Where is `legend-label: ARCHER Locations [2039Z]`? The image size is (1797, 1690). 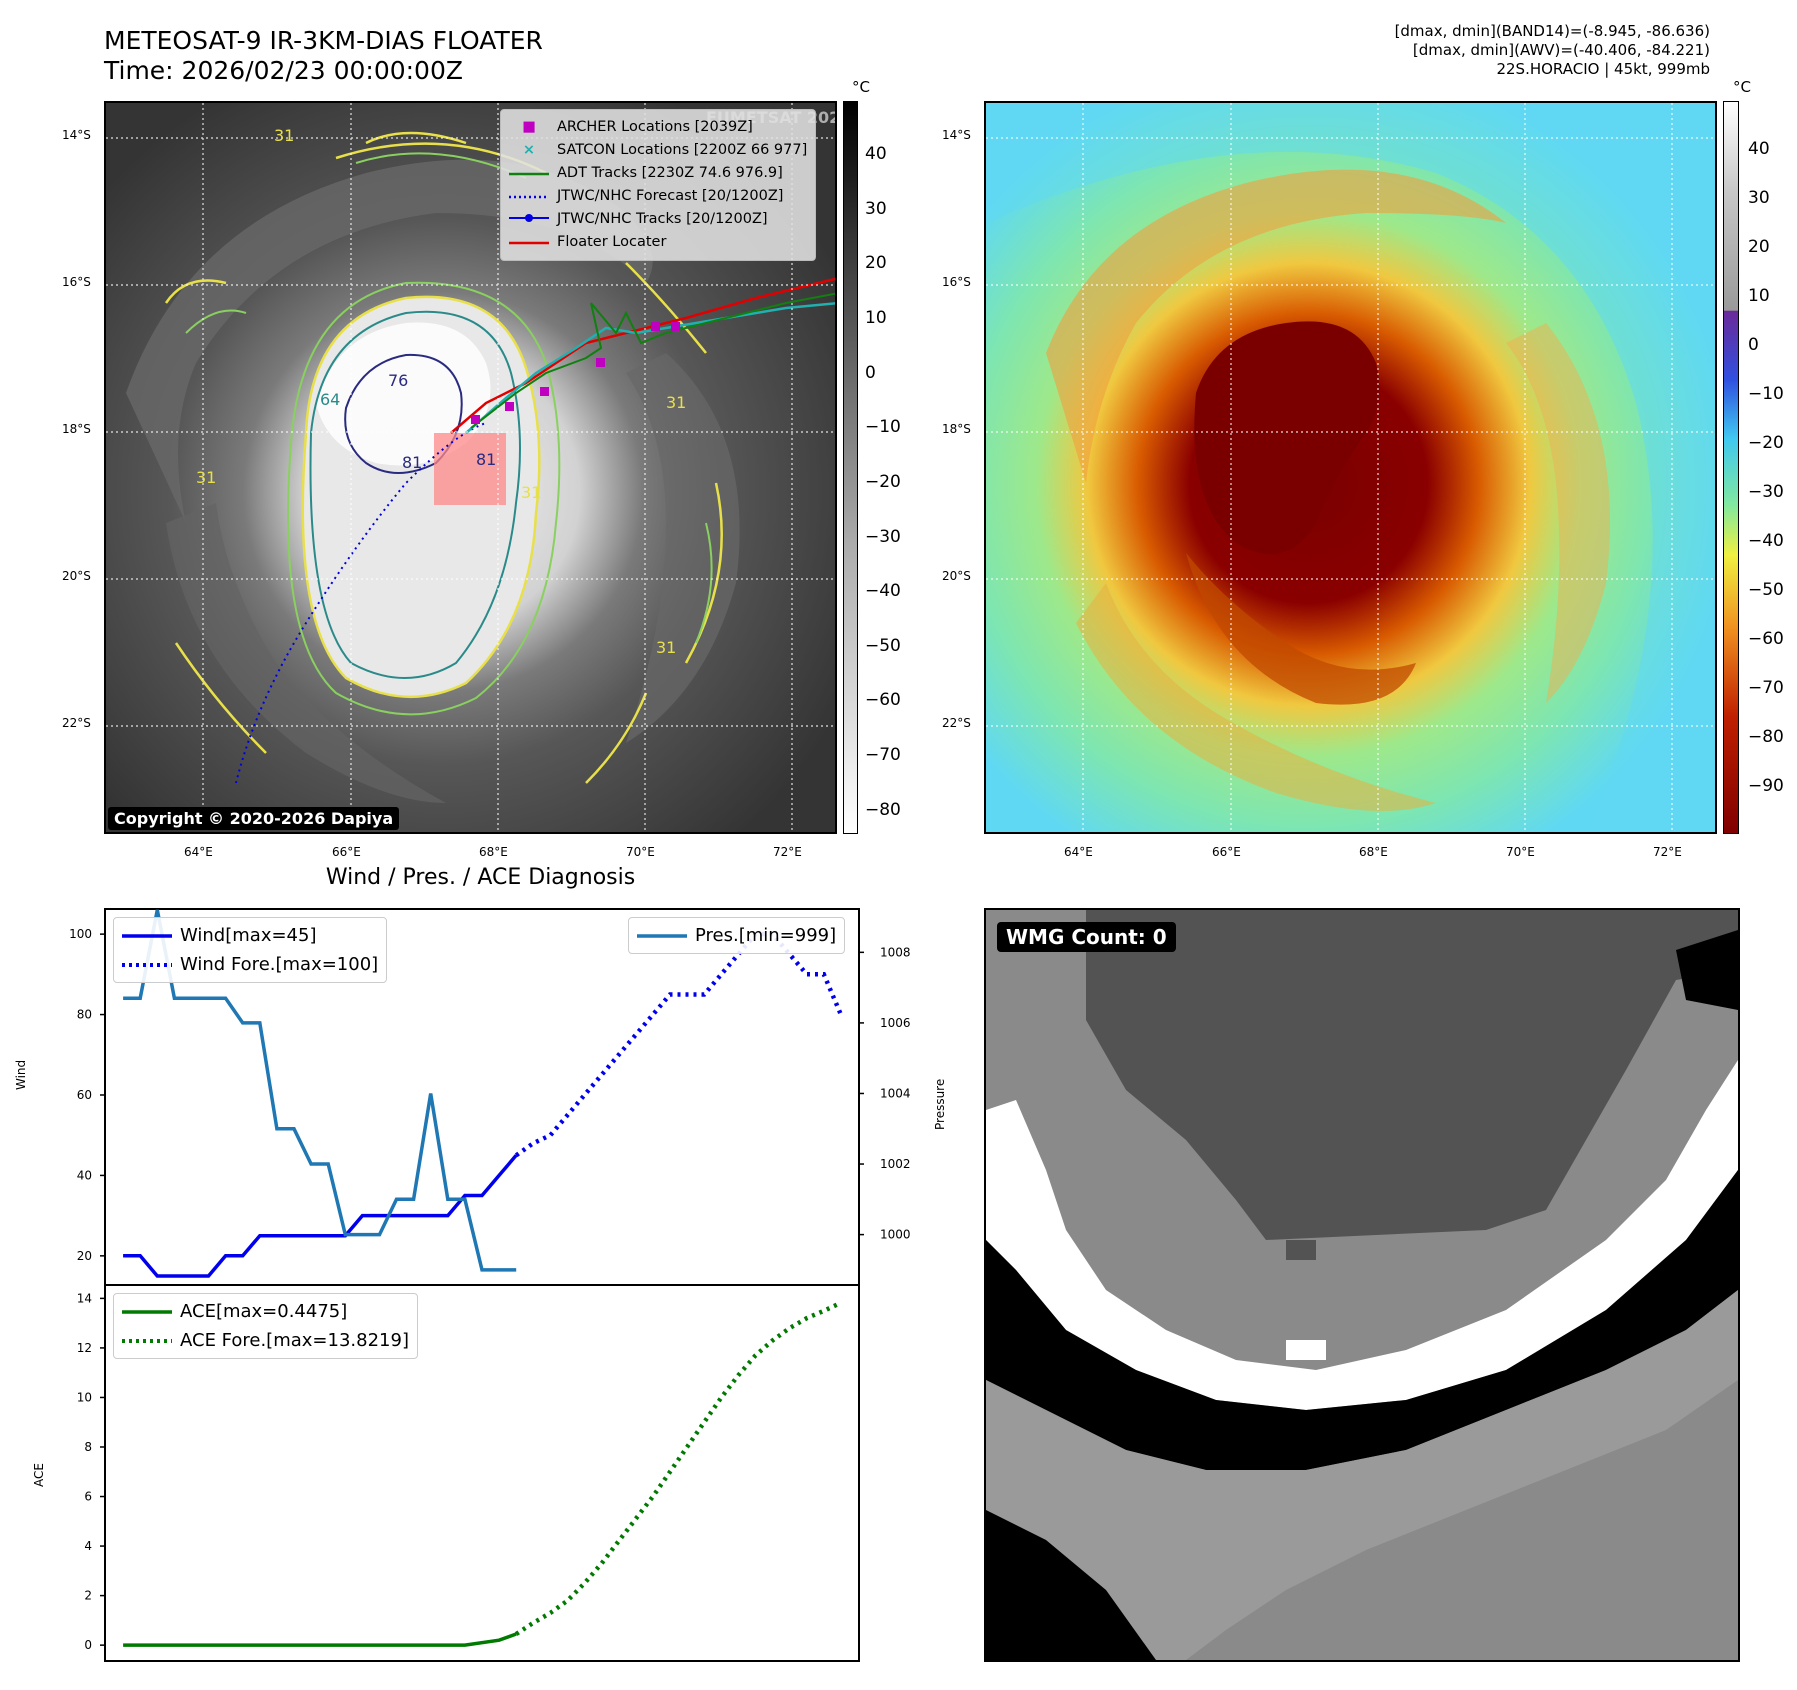
legend-label: ARCHER Locations [2039Z] is located at coordinates (655, 127).